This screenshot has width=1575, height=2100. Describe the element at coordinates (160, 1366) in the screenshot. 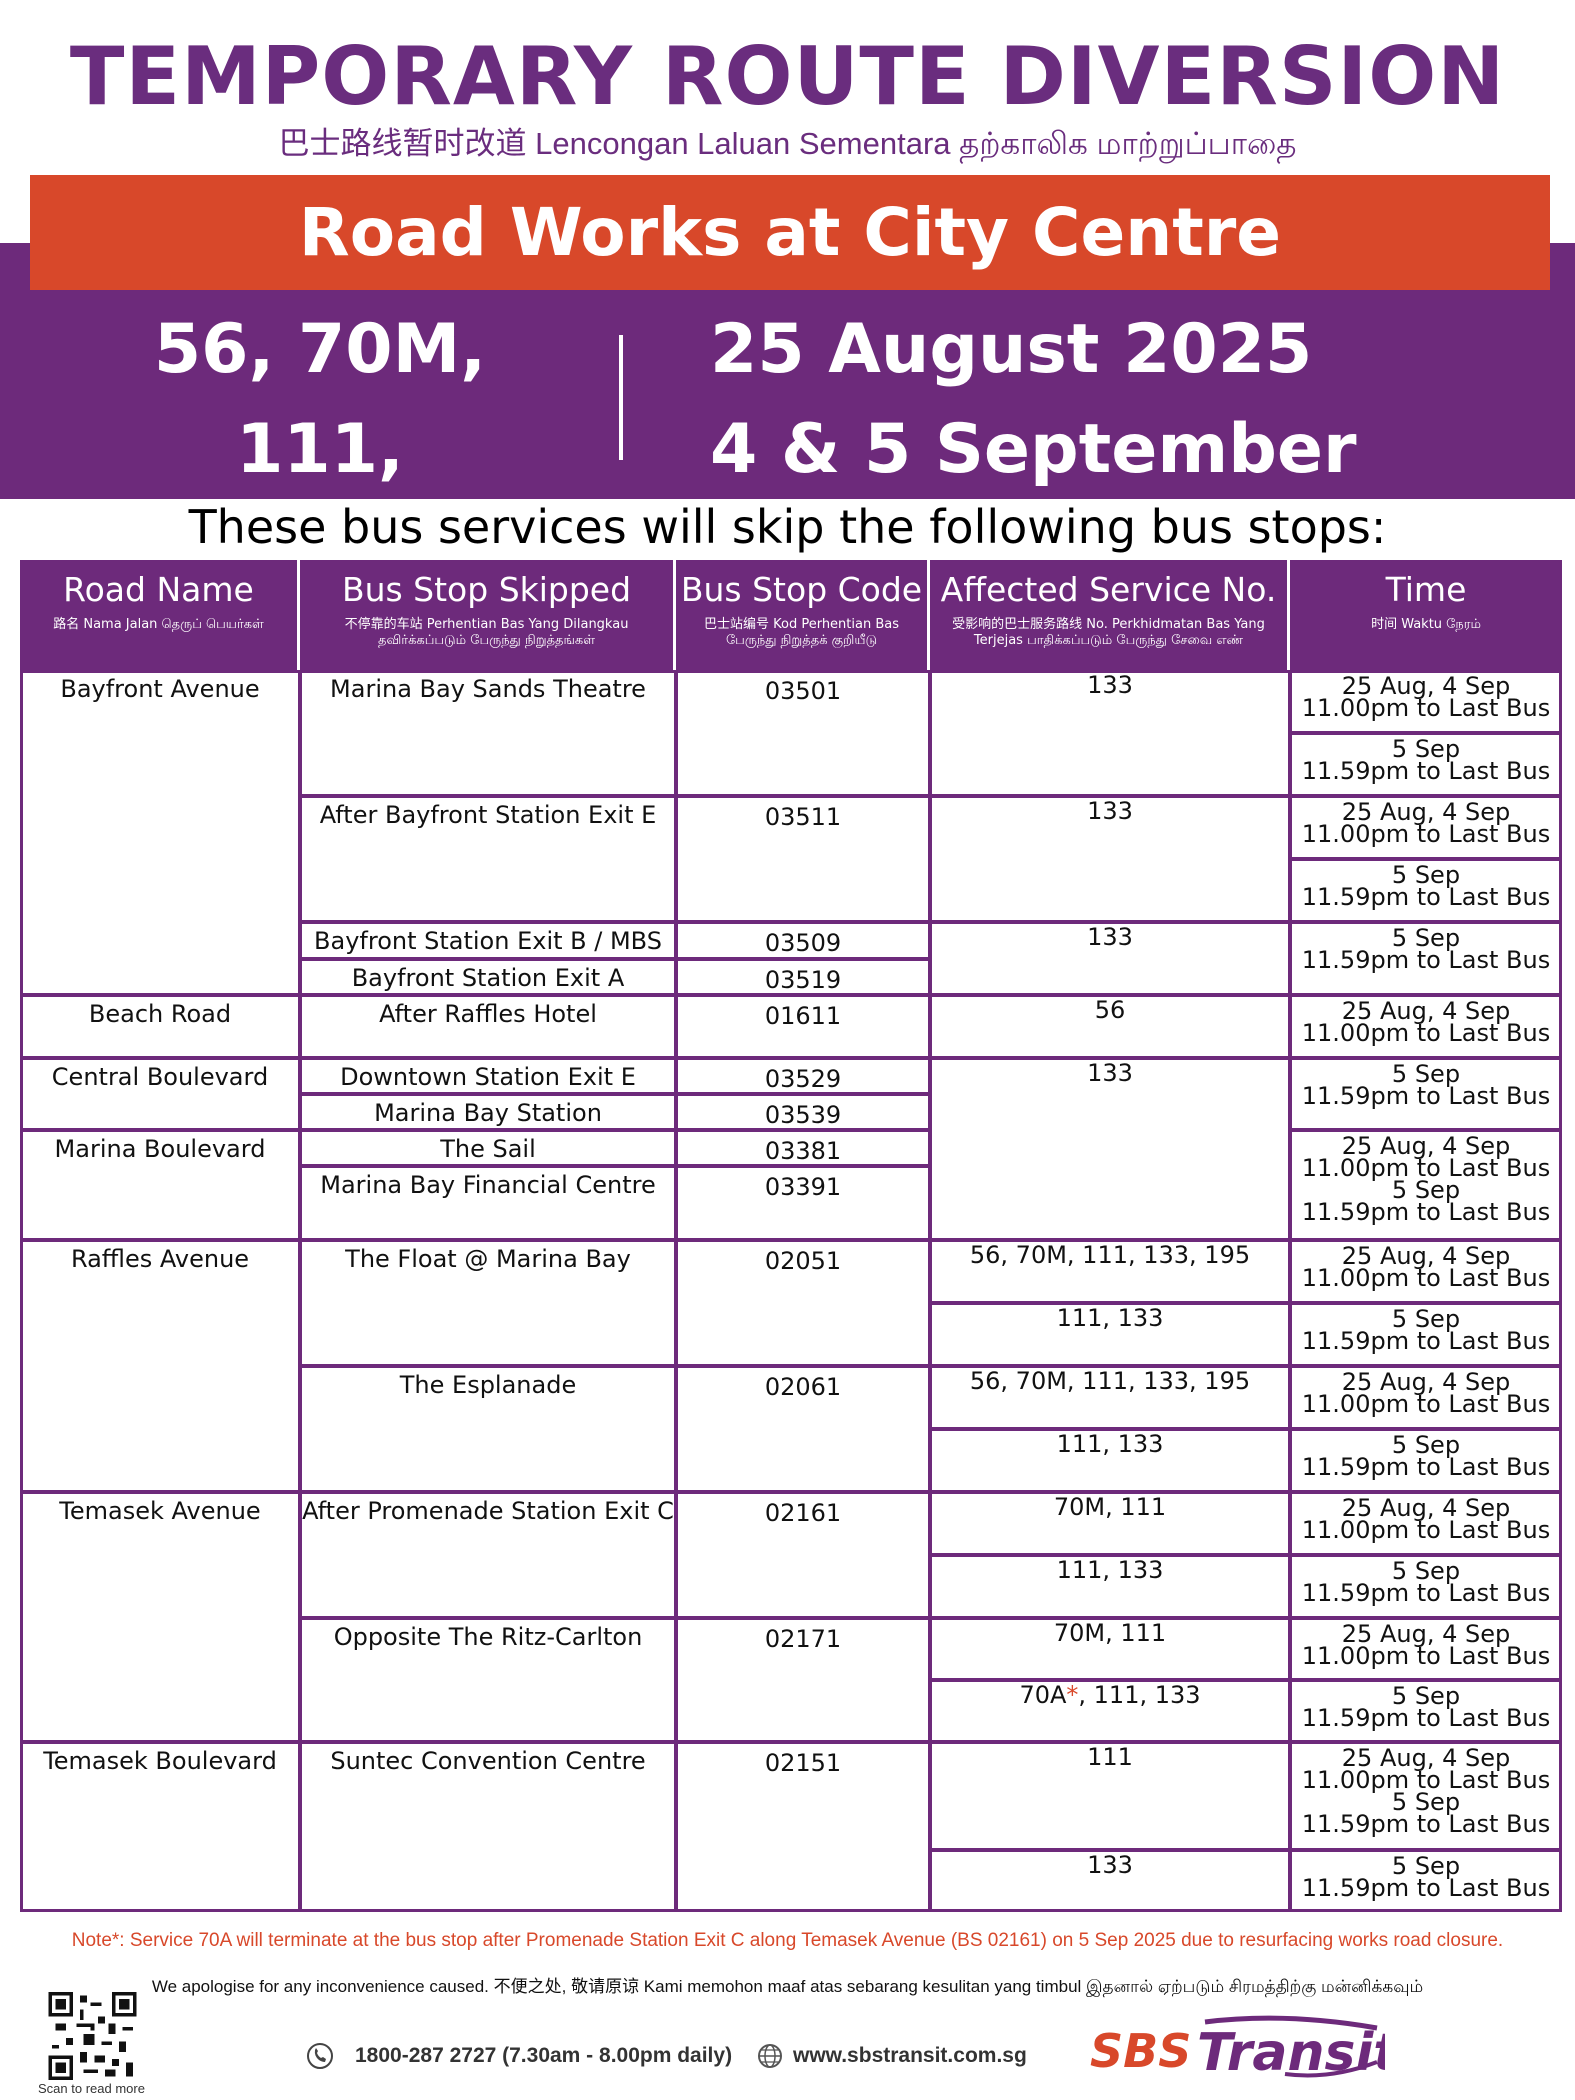

I see `road-name: Raffles Avenue` at that location.